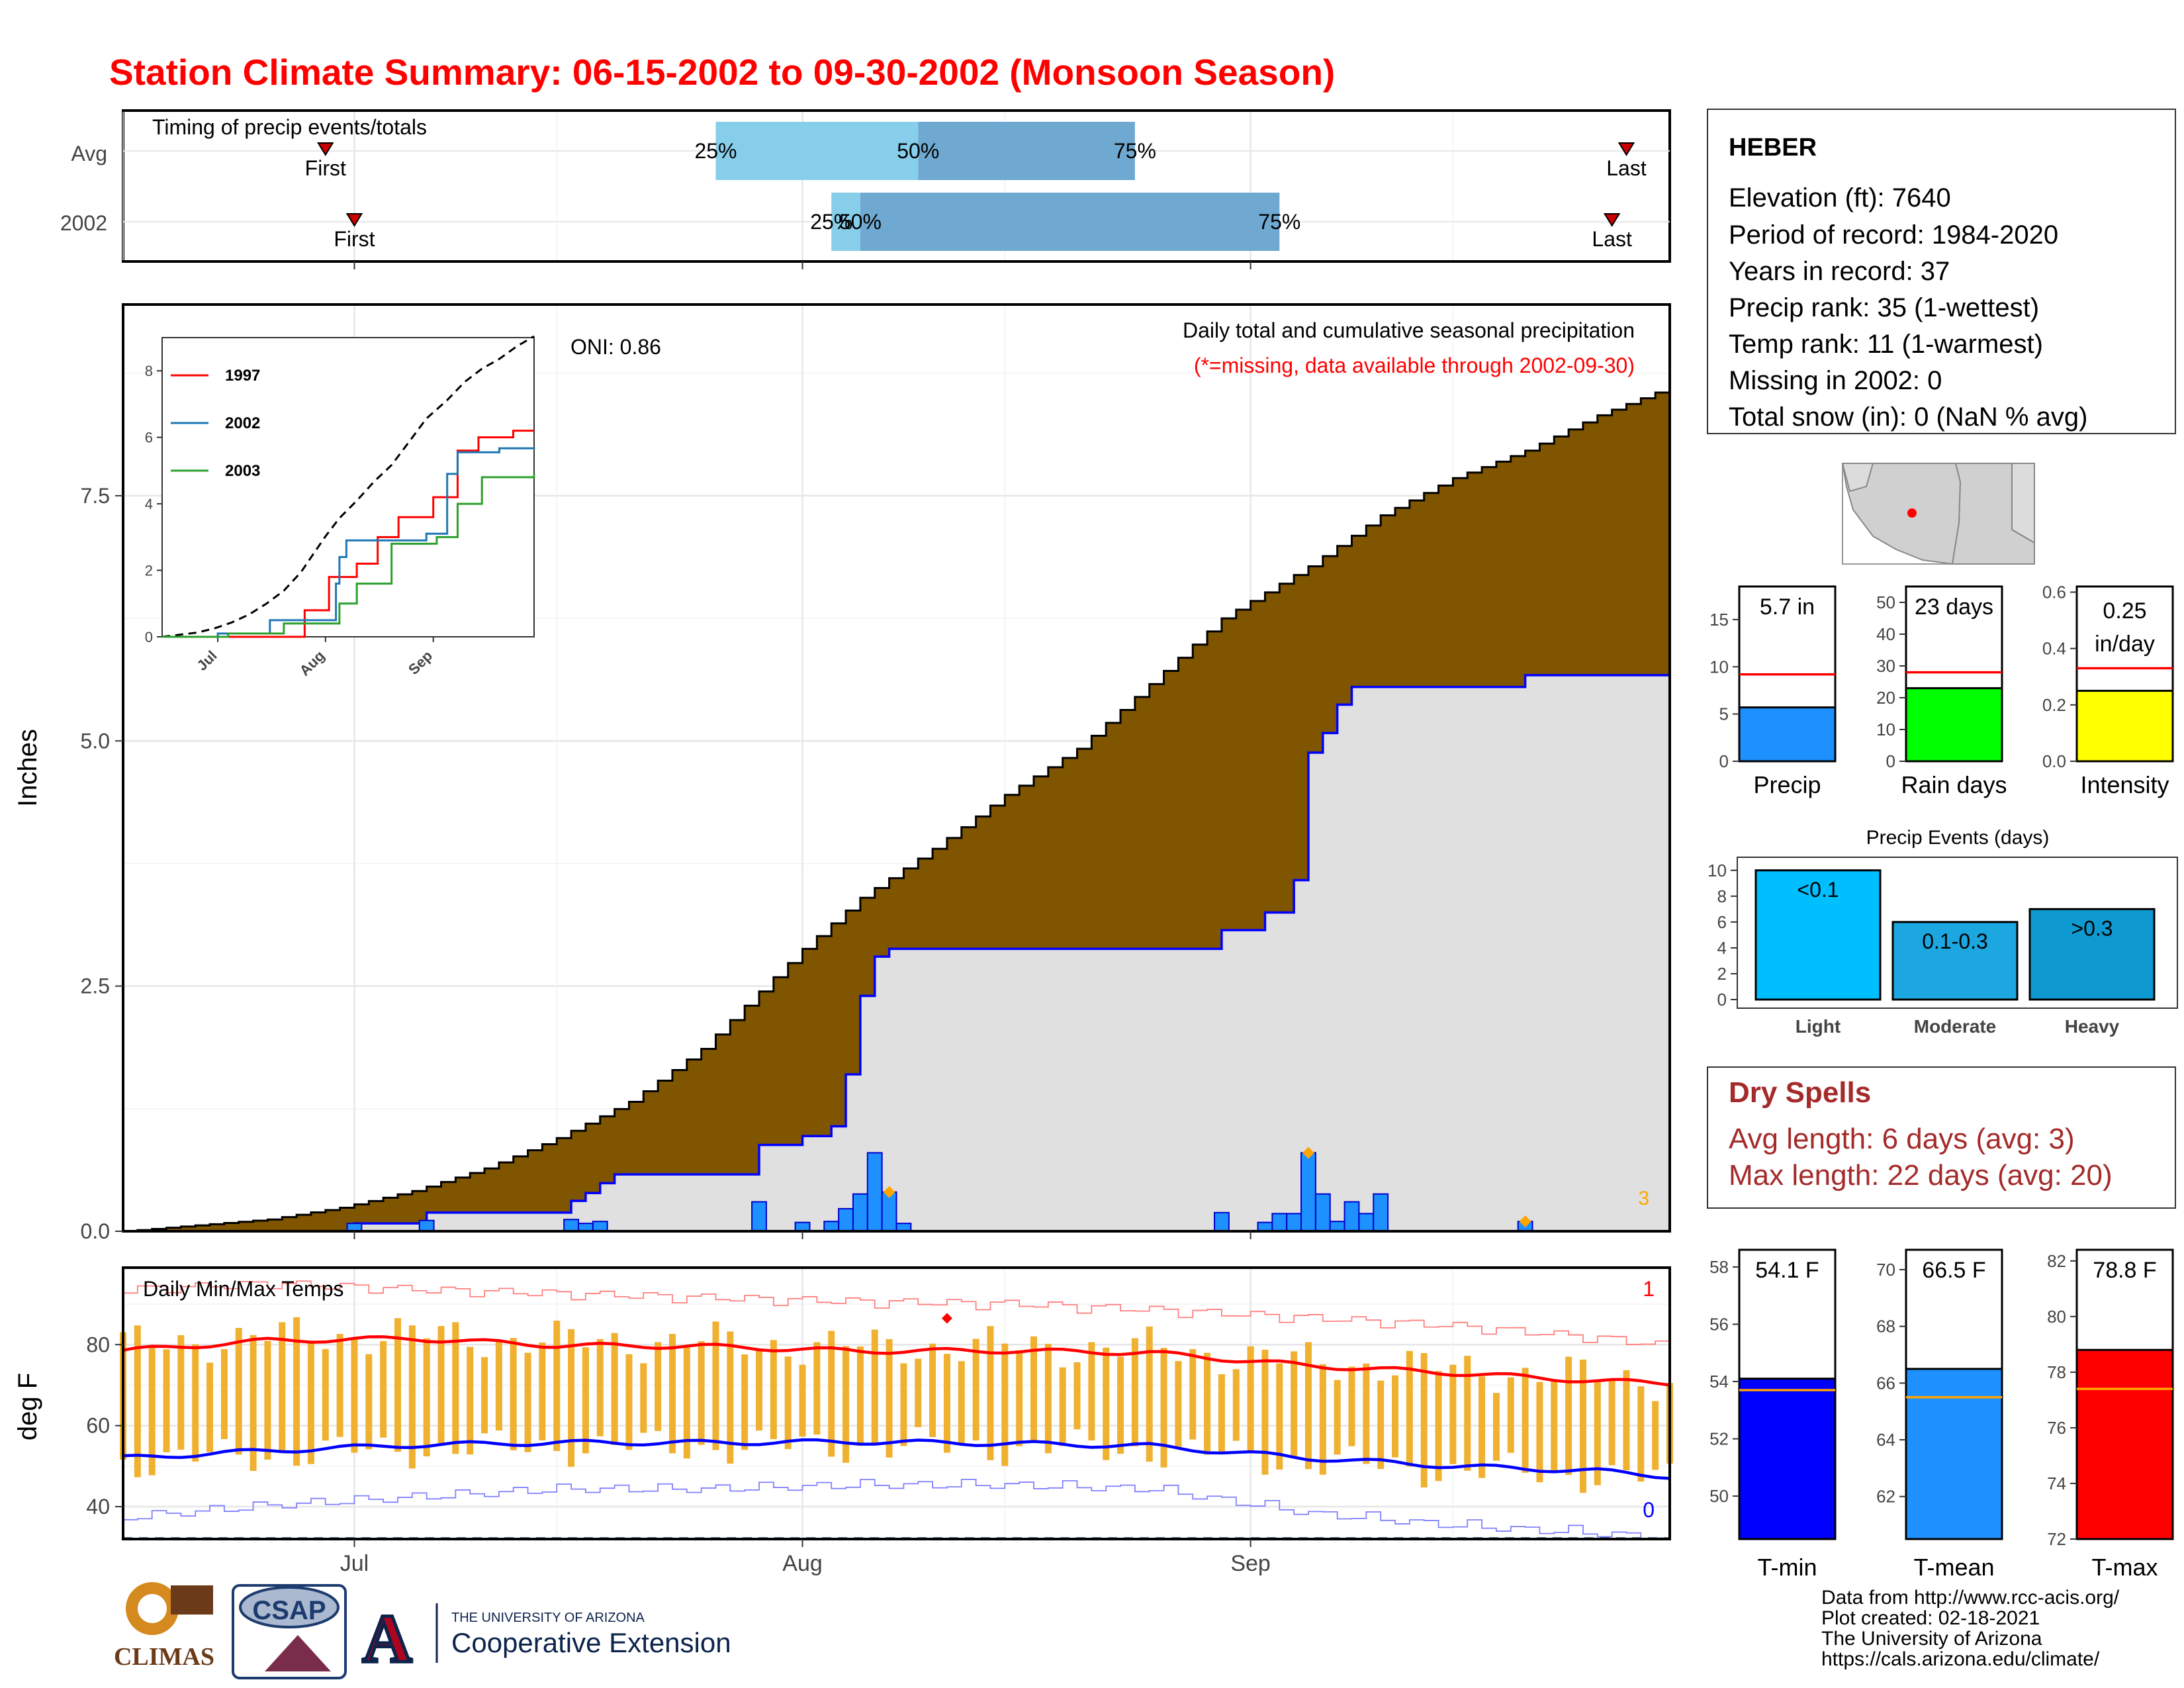 The image size is (2184, 1688). What do you see at coordinates (1884, 307) in the screenshot?
I see `station-precip-rank: Precip rank: 35 (1-wettest)` at bounding box center [1884, 307].